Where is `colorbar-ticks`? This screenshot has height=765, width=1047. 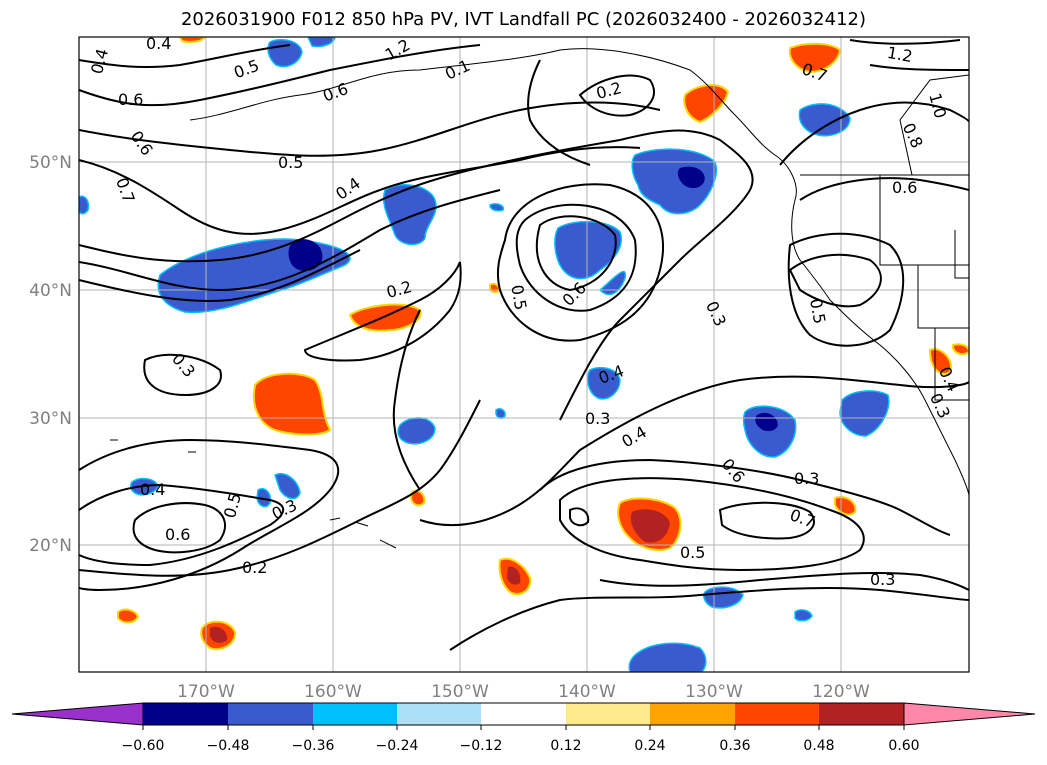 colorbar-ticks is located at coordinates (523, 727).